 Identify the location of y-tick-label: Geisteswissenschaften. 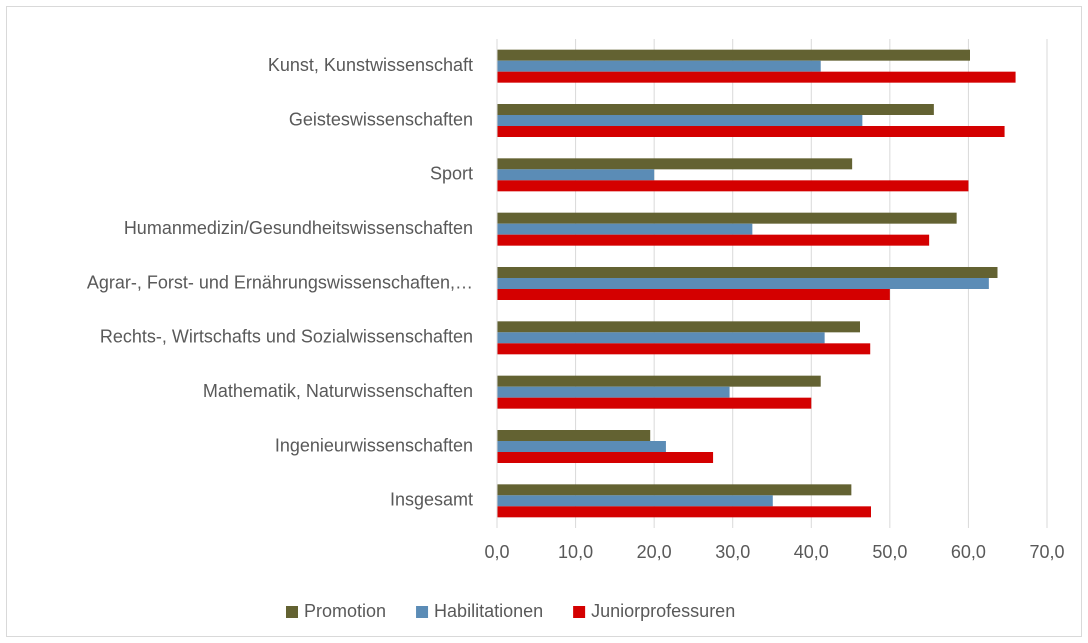
(381, 119).